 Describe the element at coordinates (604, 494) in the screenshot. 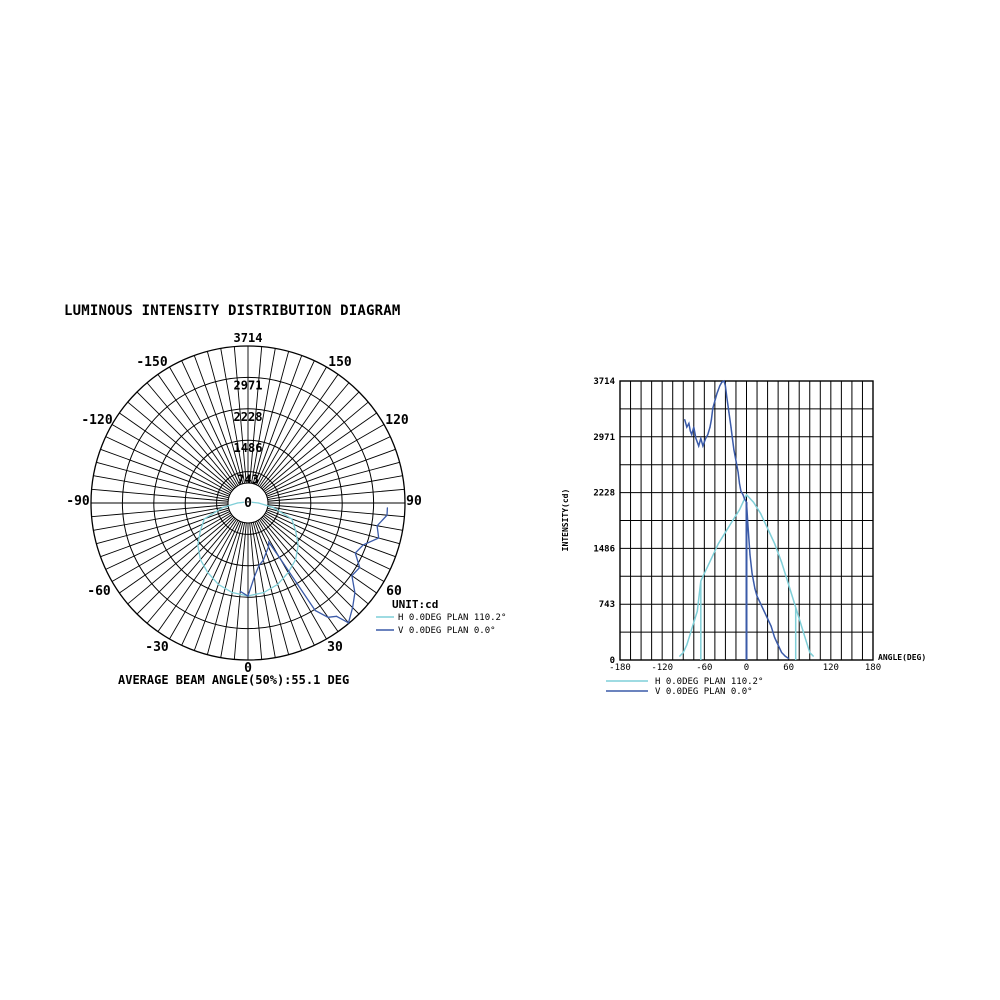

I see `line-y-tick-label: 2228` at that location.